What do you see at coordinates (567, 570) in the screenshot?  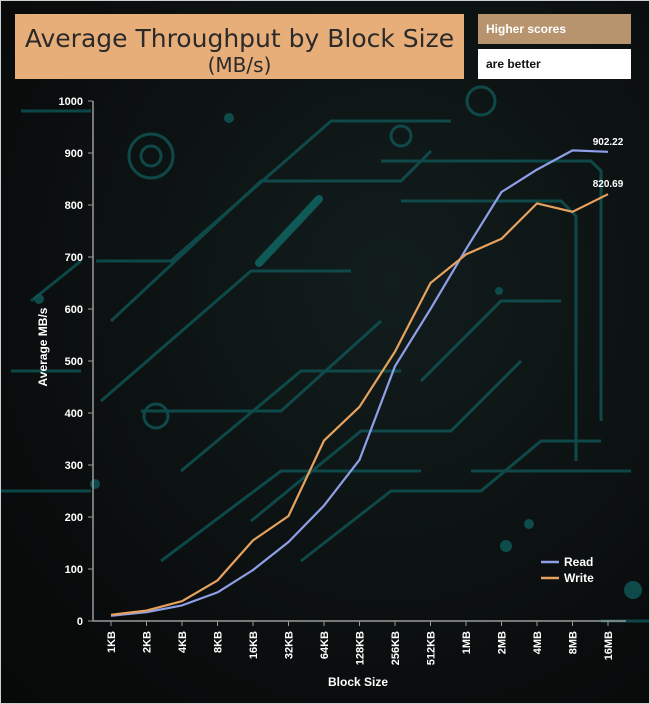 I see `legend: Read Write` at bounding box center [567, 570].